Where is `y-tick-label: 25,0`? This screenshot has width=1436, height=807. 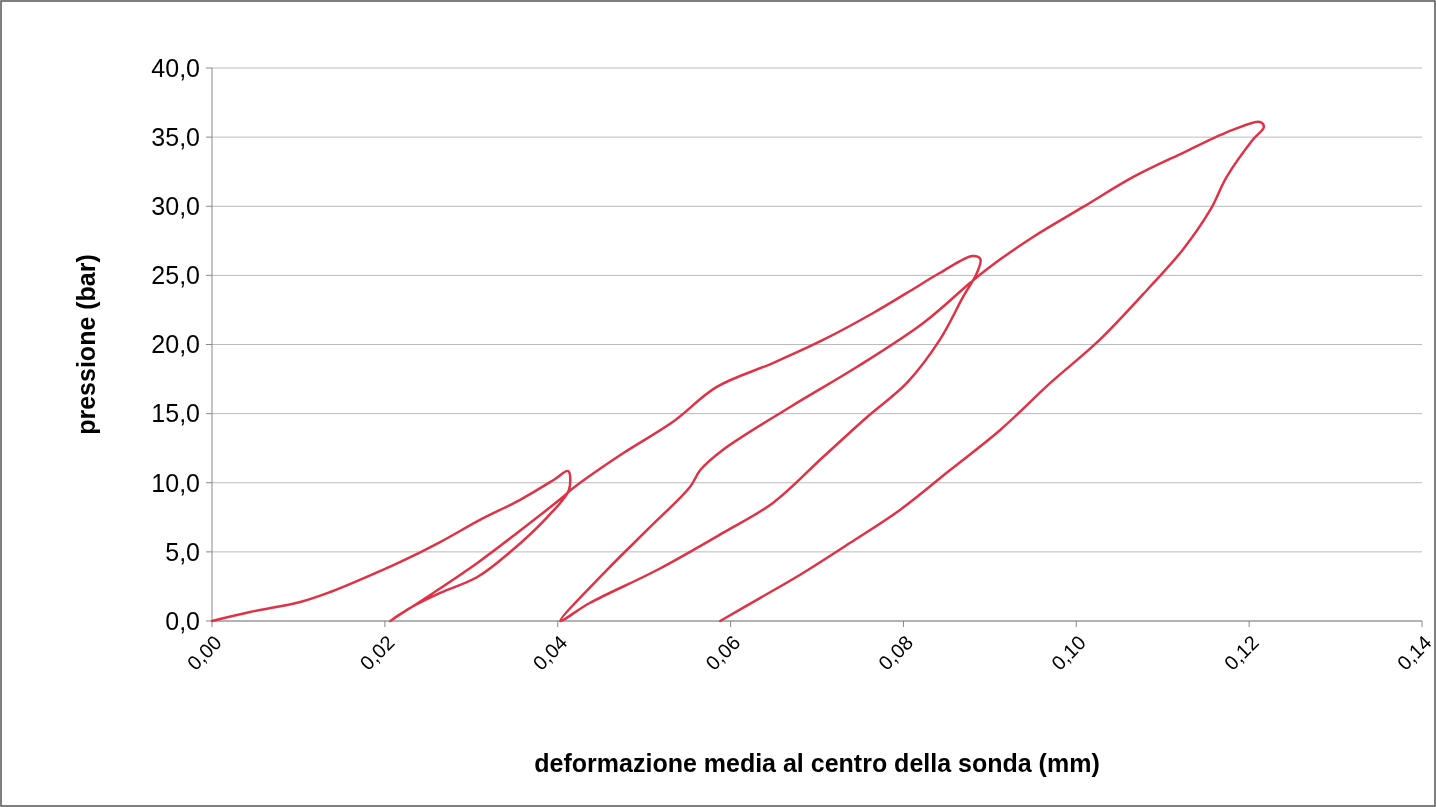 y-tick-label: 25,0 is located at coordinates (175, 275).